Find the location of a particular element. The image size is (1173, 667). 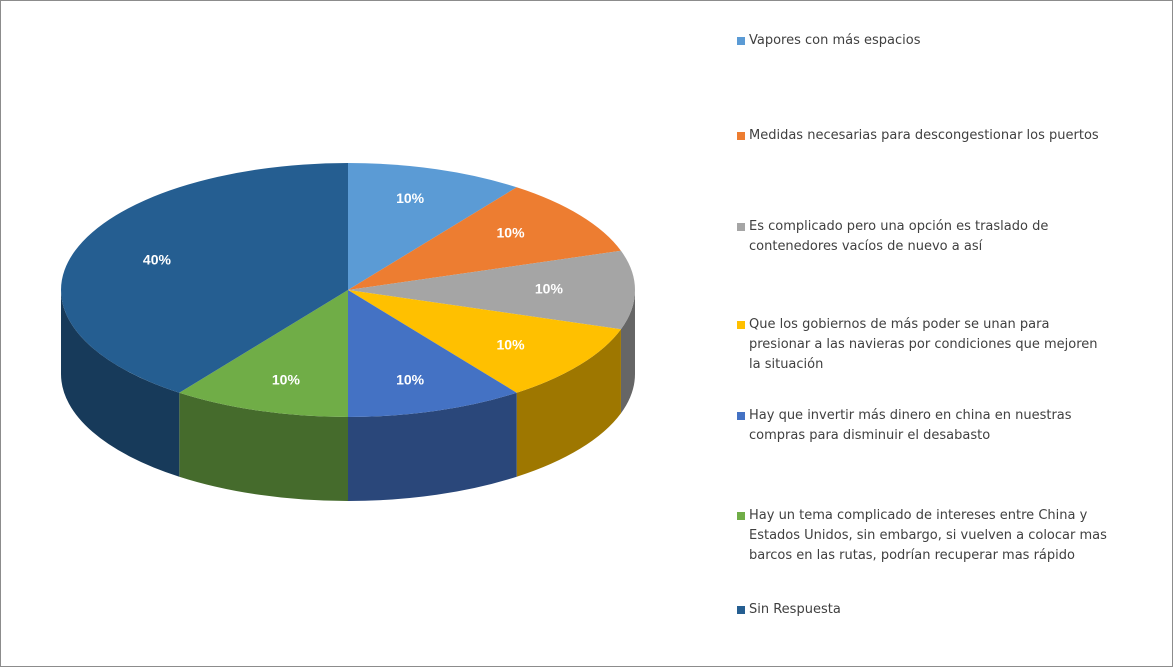

data-label: 40% is located at coordinates (157, 259).